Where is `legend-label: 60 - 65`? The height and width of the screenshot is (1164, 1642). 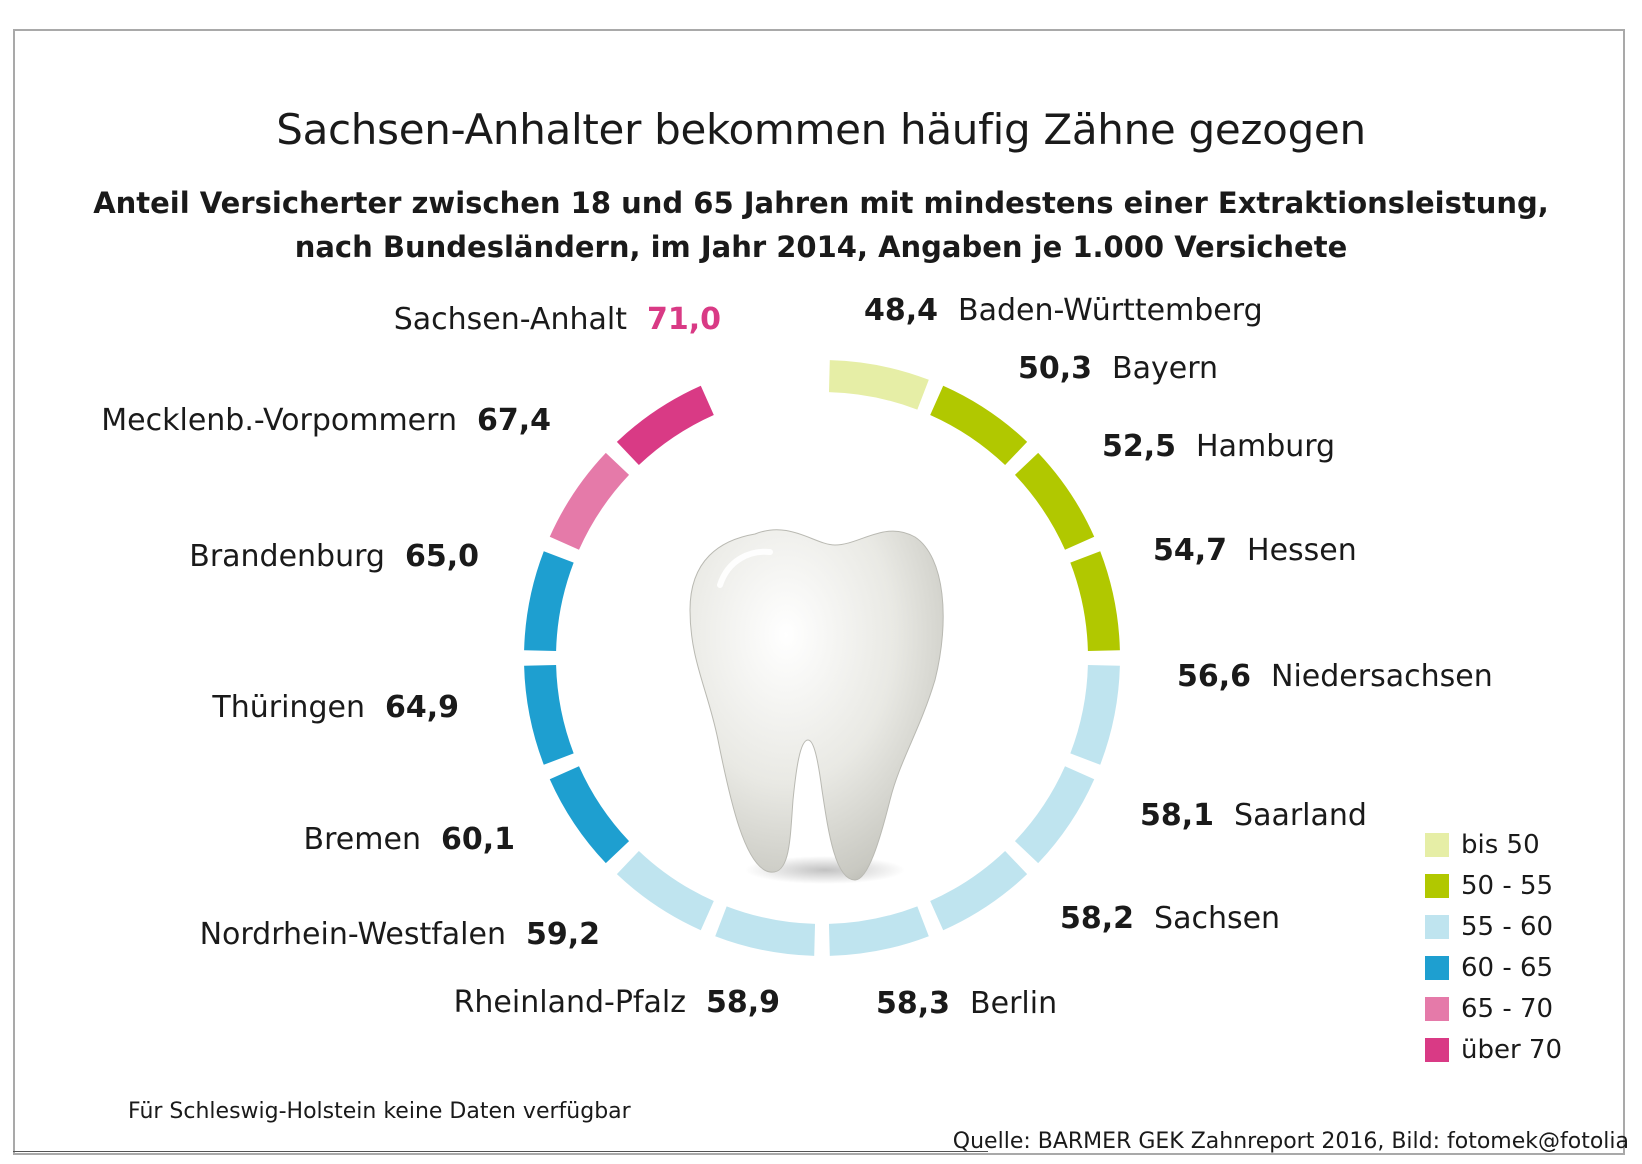
legend-label: 60 - 65 is located at coordinates (1507, 968).